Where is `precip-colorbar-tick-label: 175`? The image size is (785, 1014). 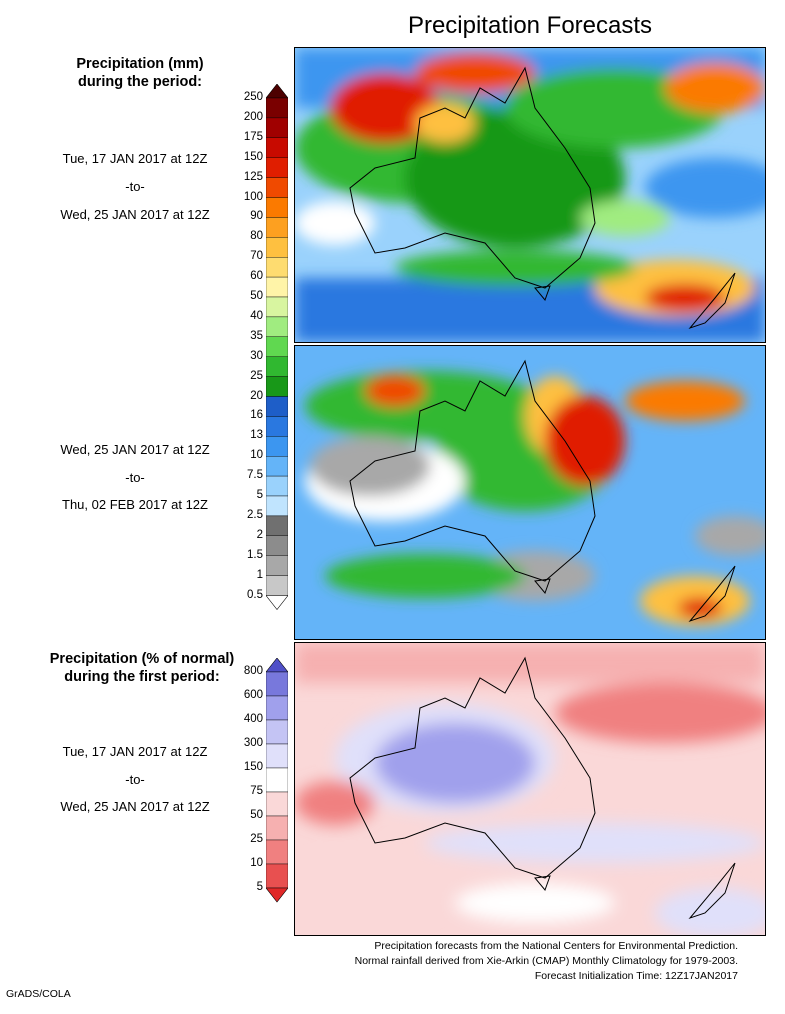
precip-colorbar-tick-label: 175 is located at coordinates (253, 136).